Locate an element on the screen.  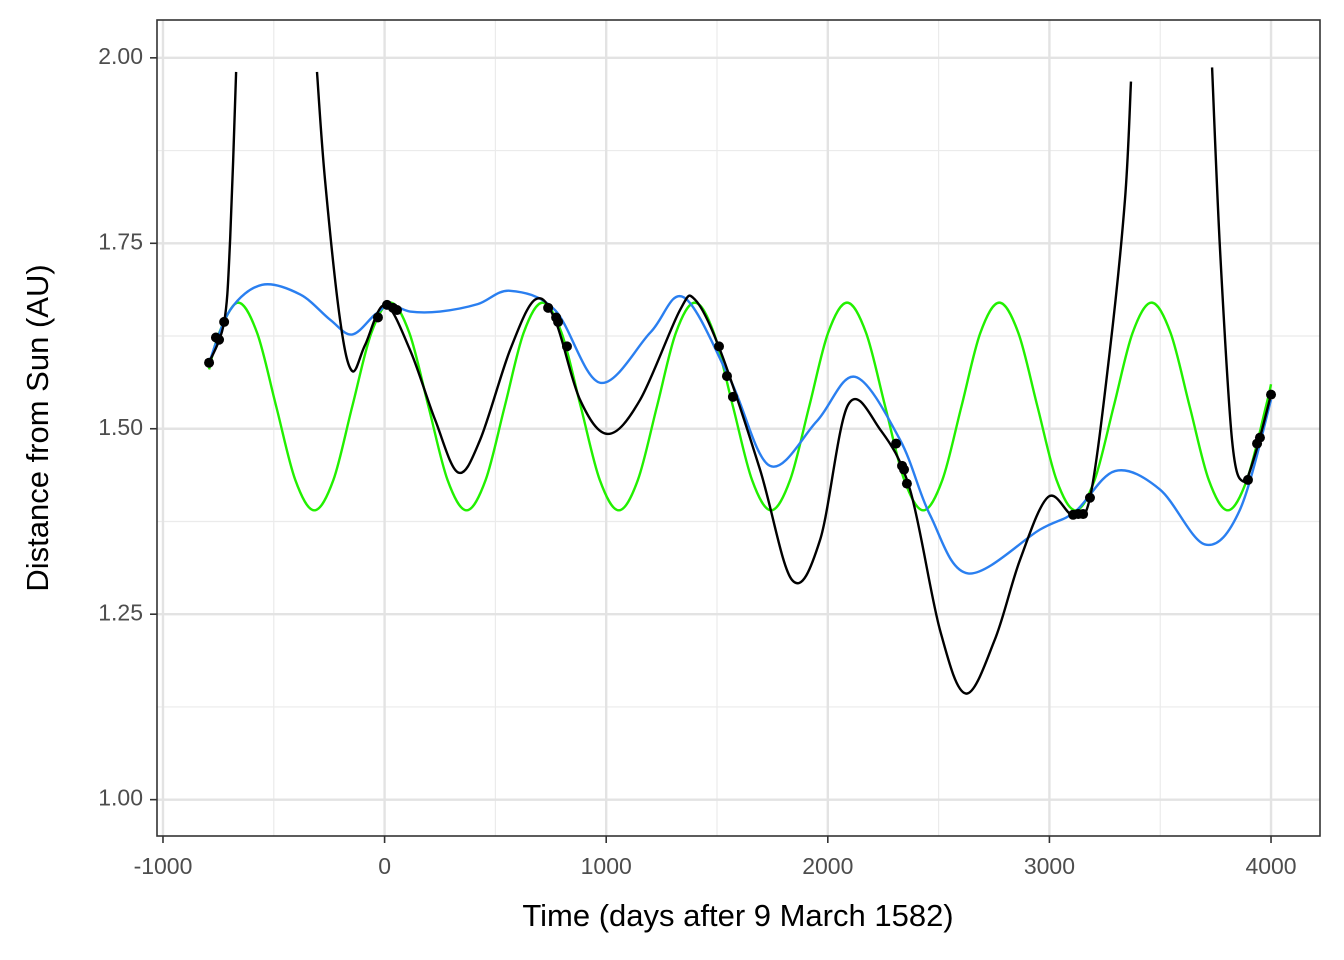
y-tick-label: 1.75 is located at coordinates (120, 241).